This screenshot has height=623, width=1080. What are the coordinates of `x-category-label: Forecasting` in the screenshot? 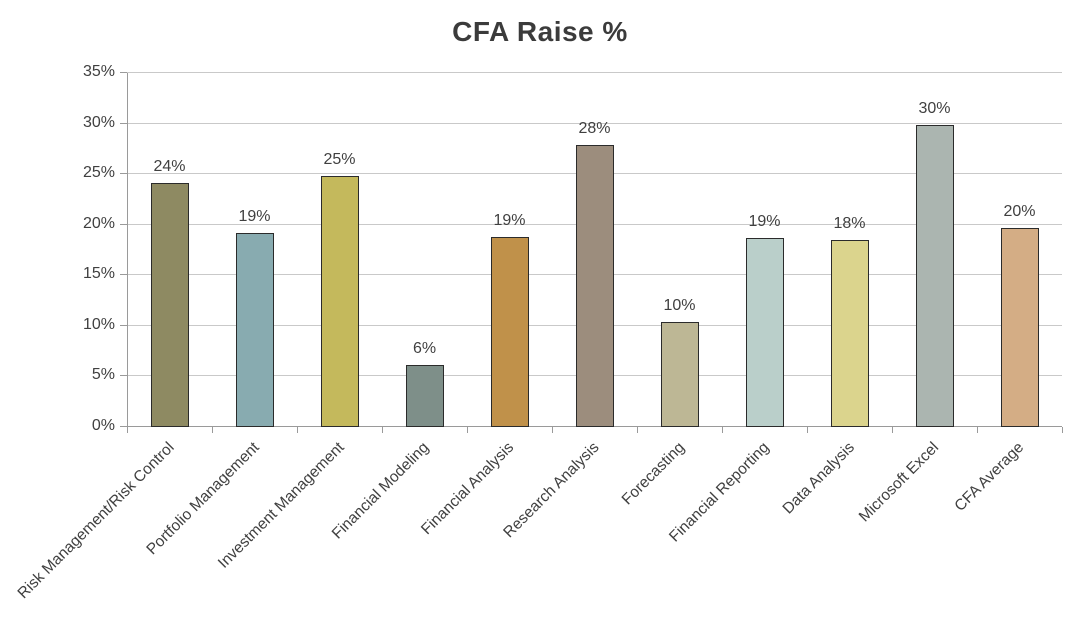 It's located at (653, 474).